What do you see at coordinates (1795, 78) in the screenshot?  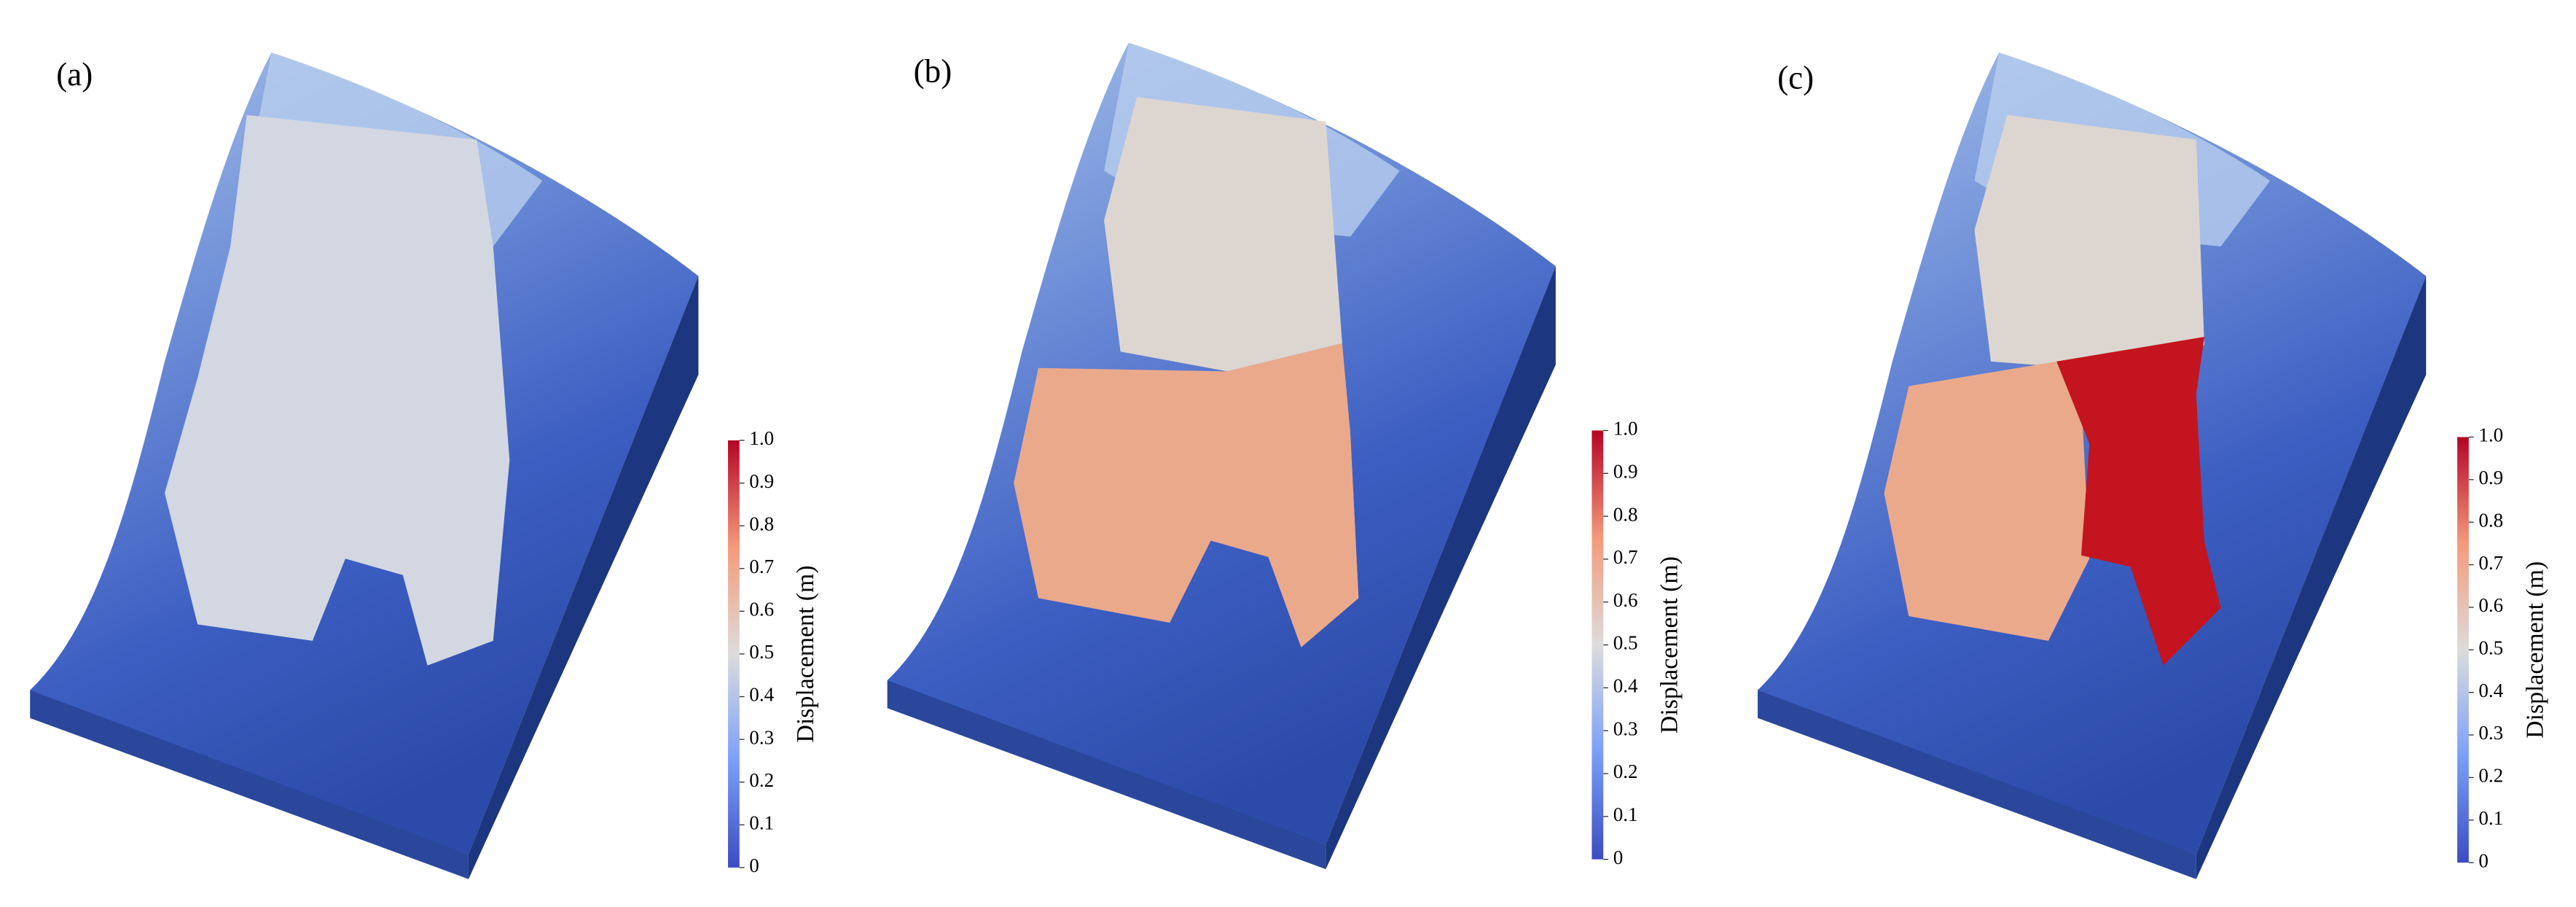 I see `panel-label: (c)` at bounding box center [1795, 78].